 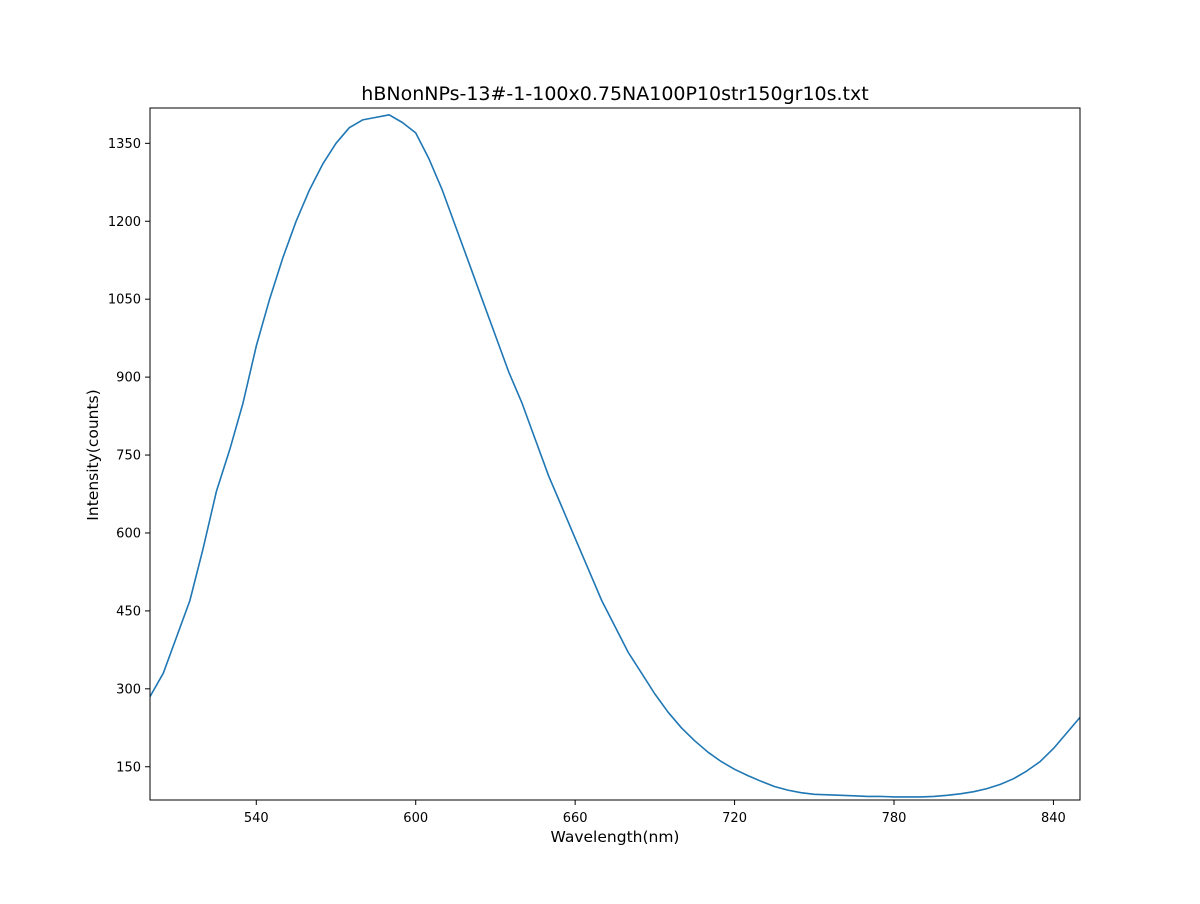 I want to click on x-tick-label: 720, so click(x=734, y=818).